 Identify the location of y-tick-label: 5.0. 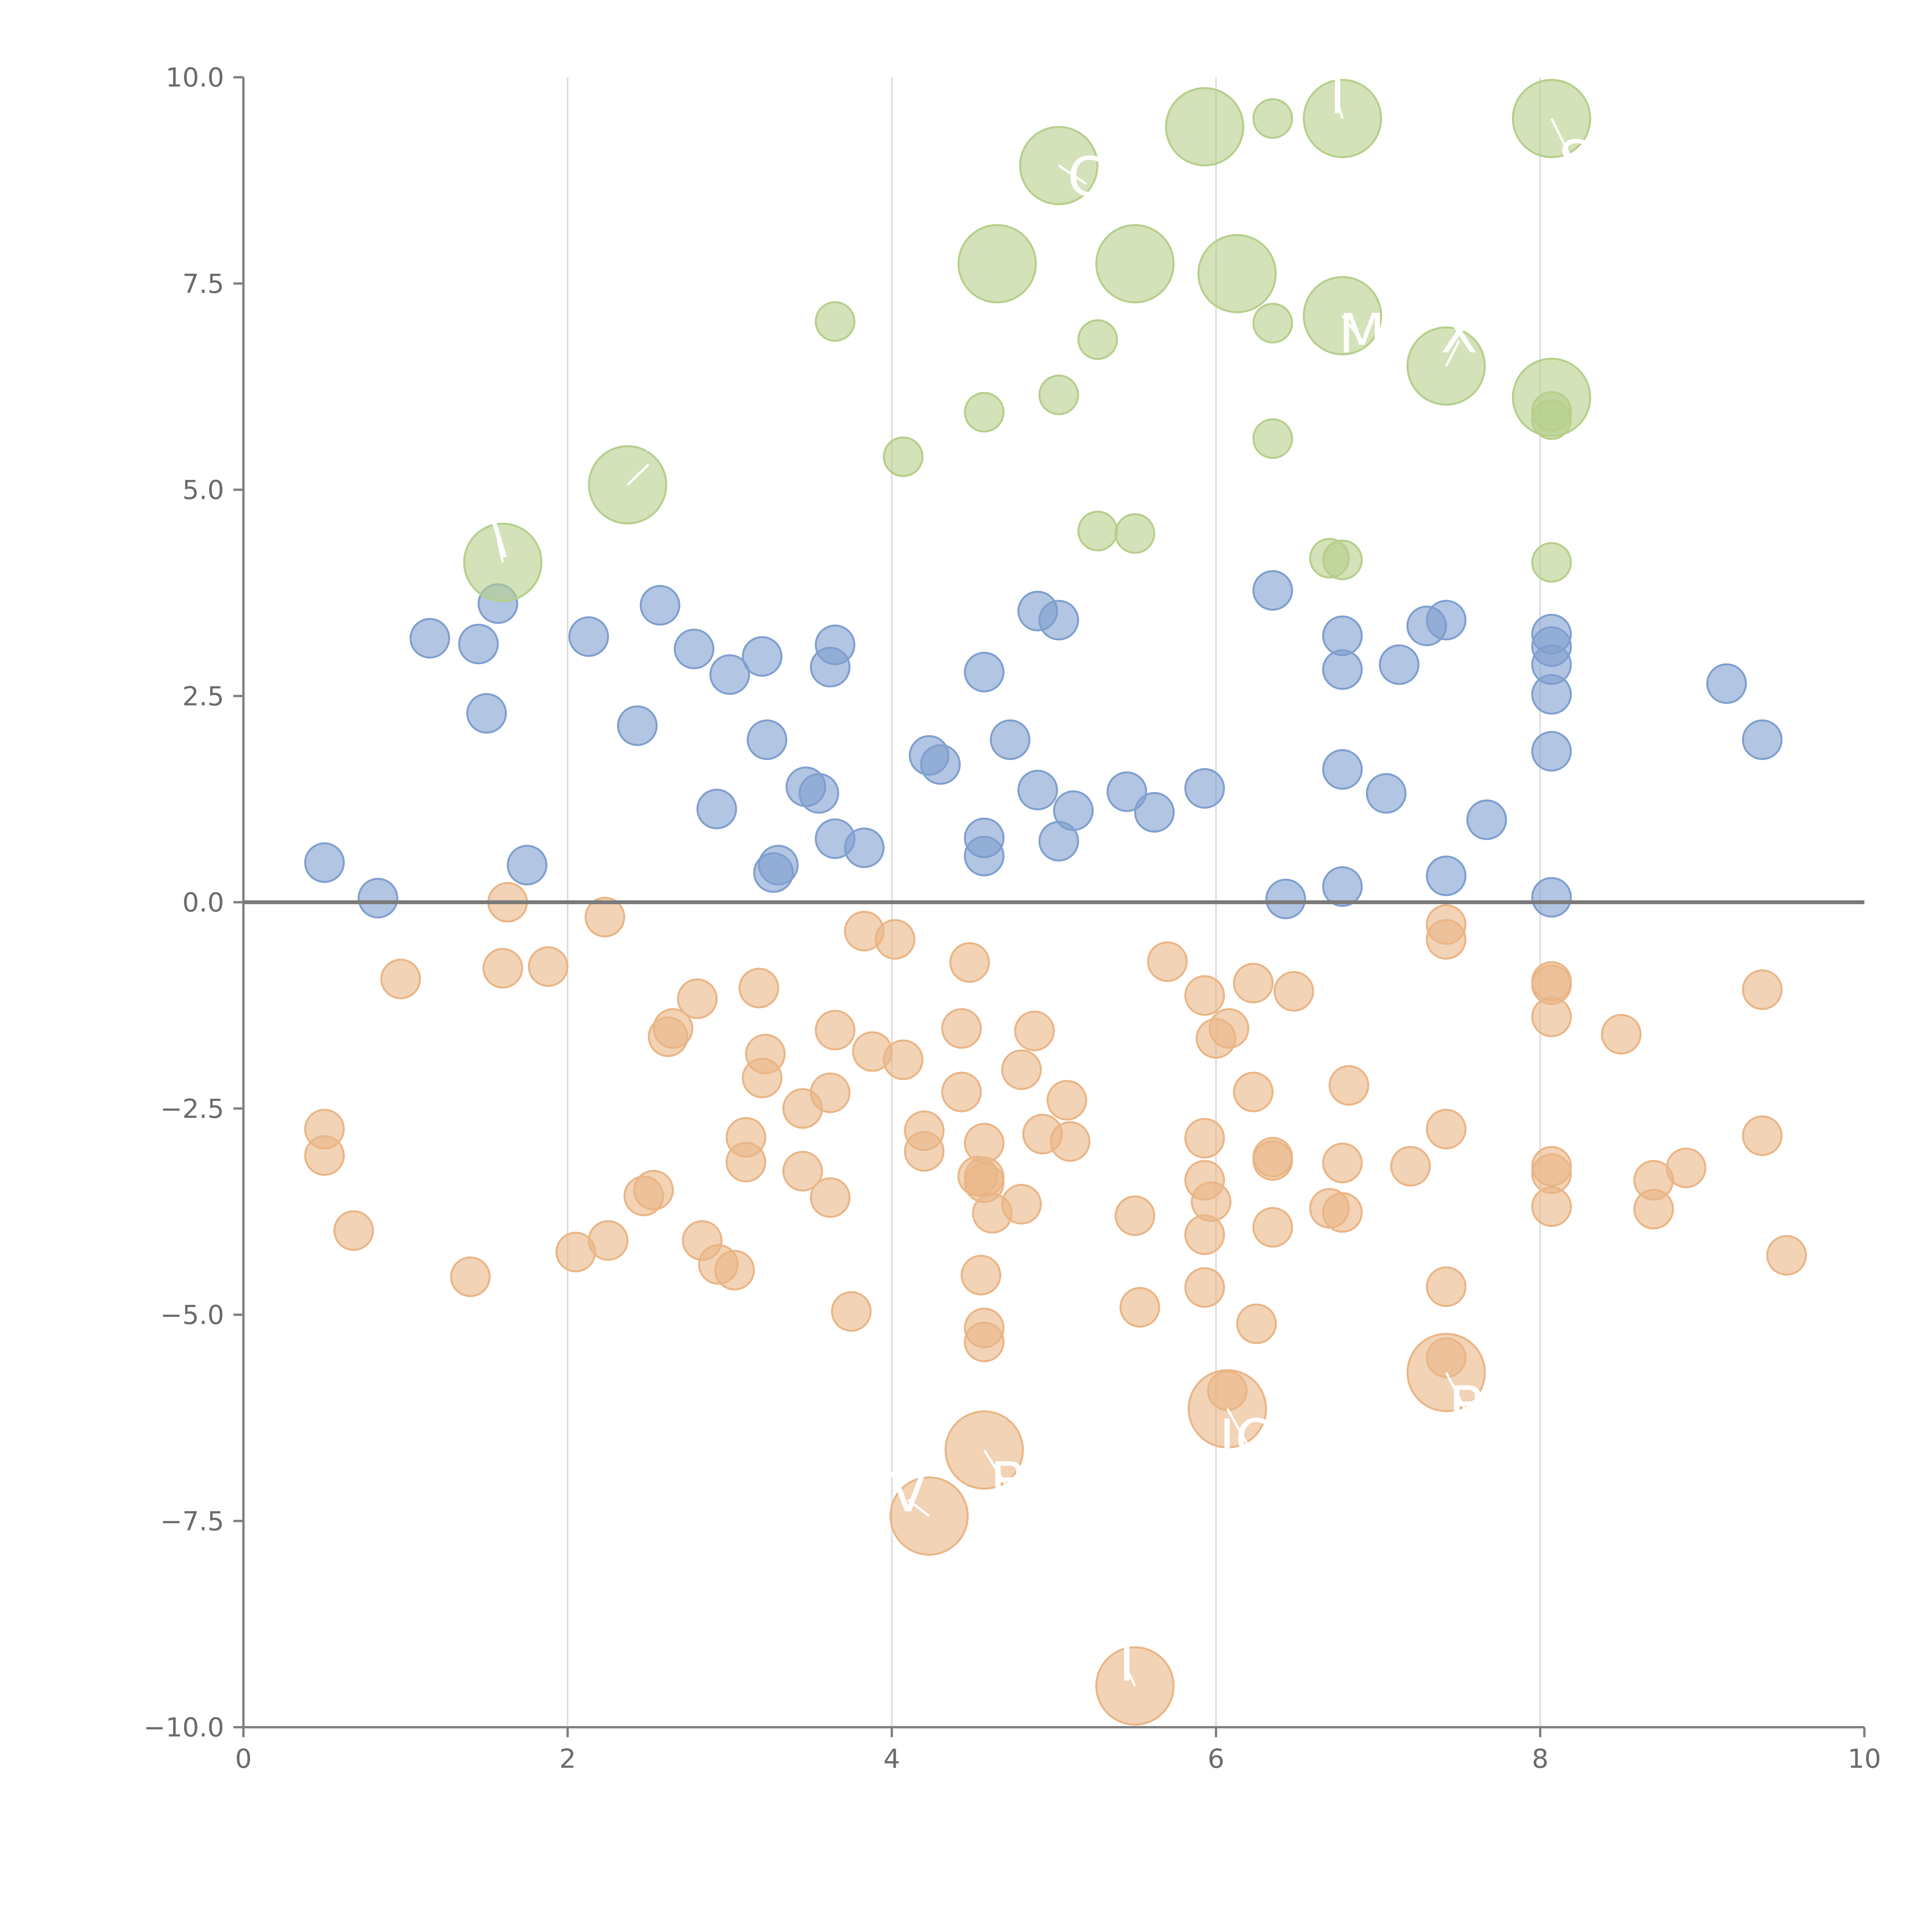
(203, 491).